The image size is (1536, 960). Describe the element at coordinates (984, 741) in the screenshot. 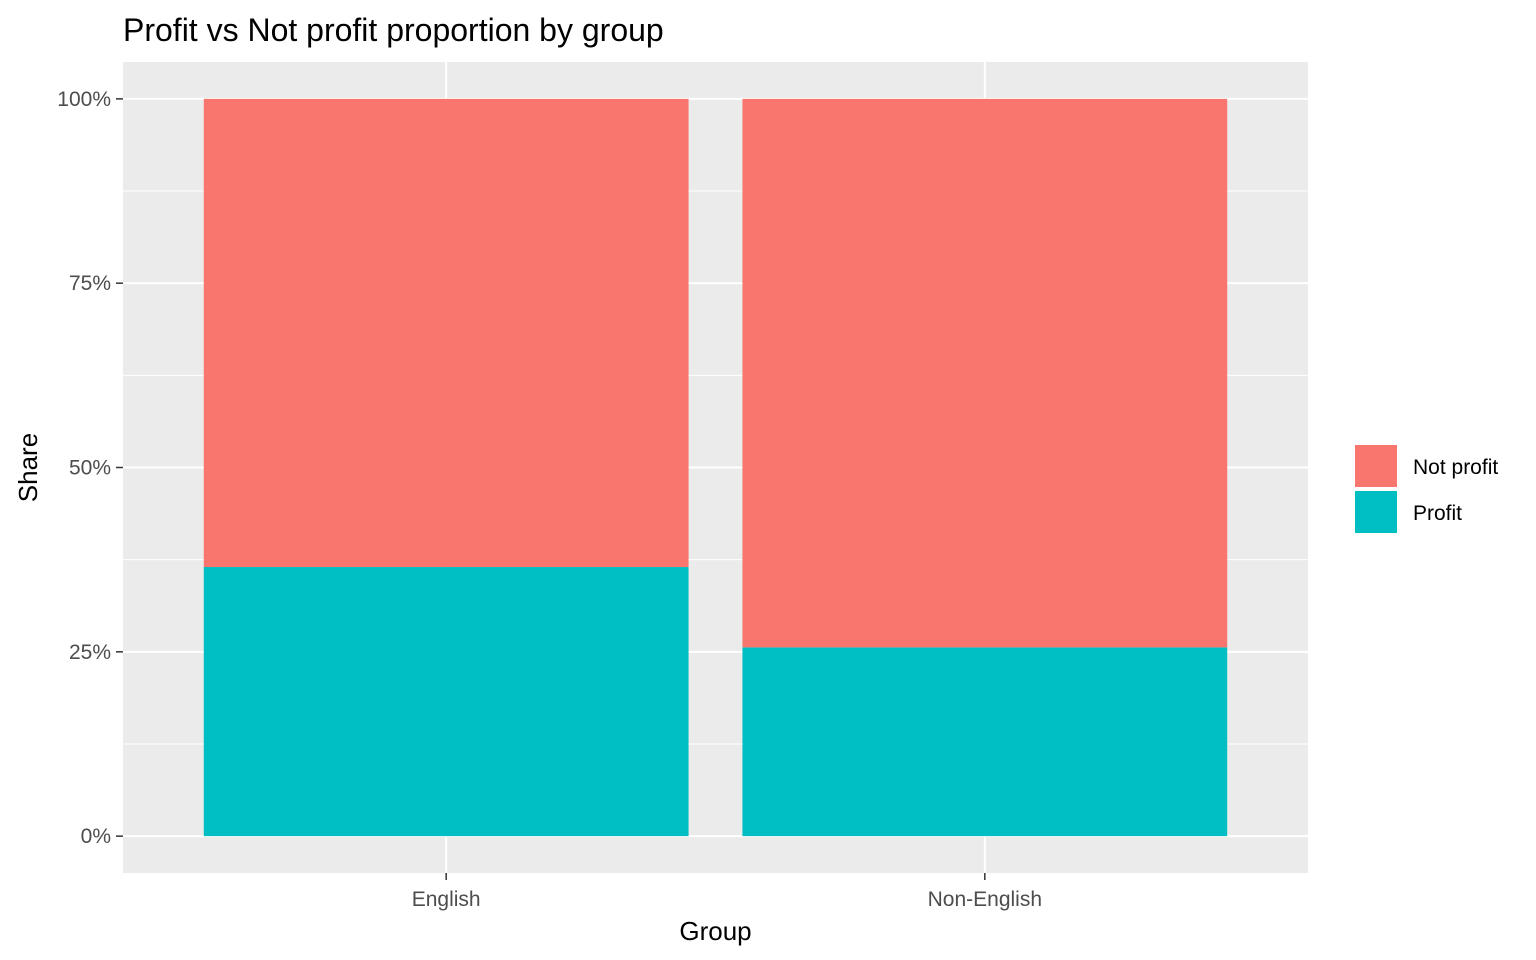

I see `bar-non-english-profit` at that location.